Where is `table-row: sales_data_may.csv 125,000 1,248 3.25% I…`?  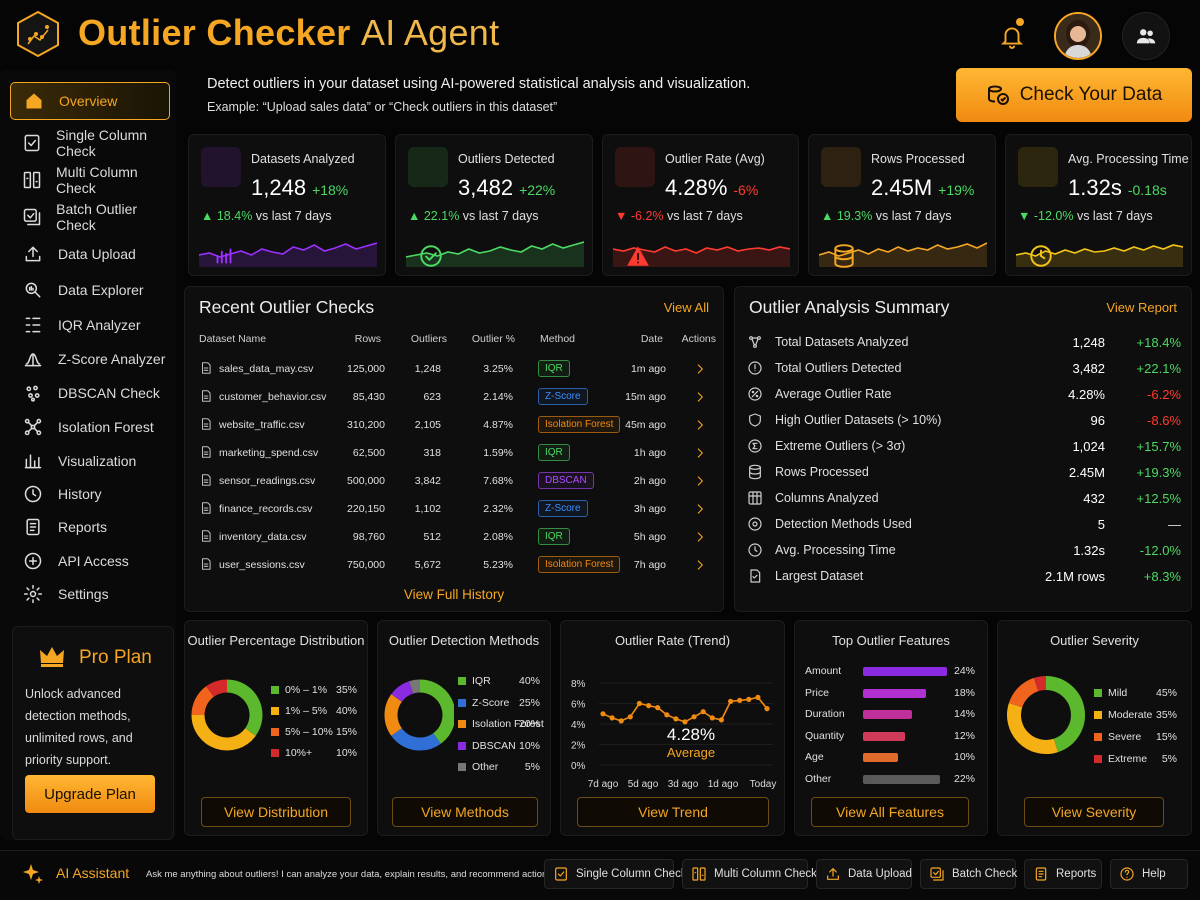 table-row: sales_data_may.csv 125,000 1,248 3.25% I… is located at coordinates (454, 369).